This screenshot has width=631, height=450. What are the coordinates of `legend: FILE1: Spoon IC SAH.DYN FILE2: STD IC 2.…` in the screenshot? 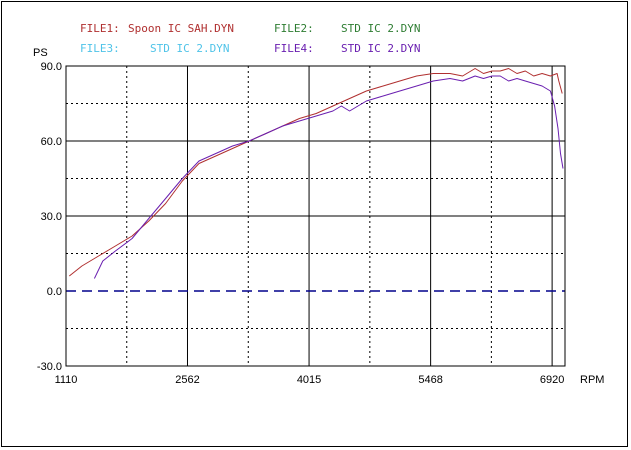 It's located at (250, 38).